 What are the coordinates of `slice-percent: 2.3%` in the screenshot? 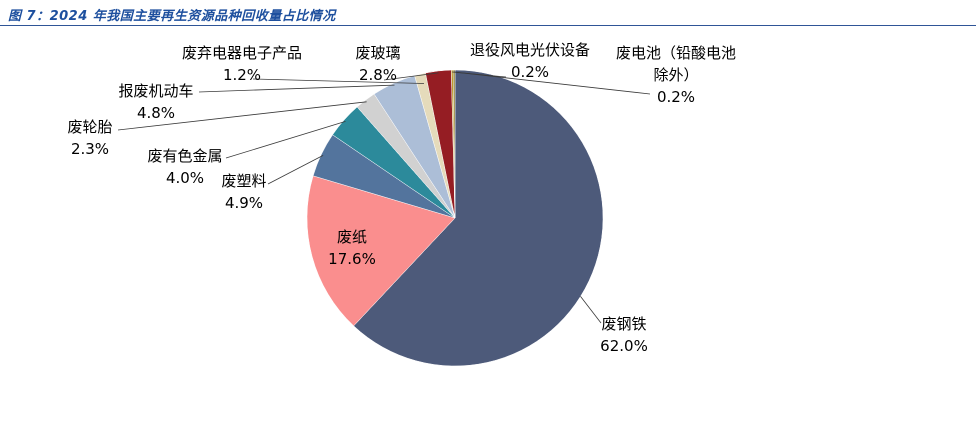 It's located at (90, 149).